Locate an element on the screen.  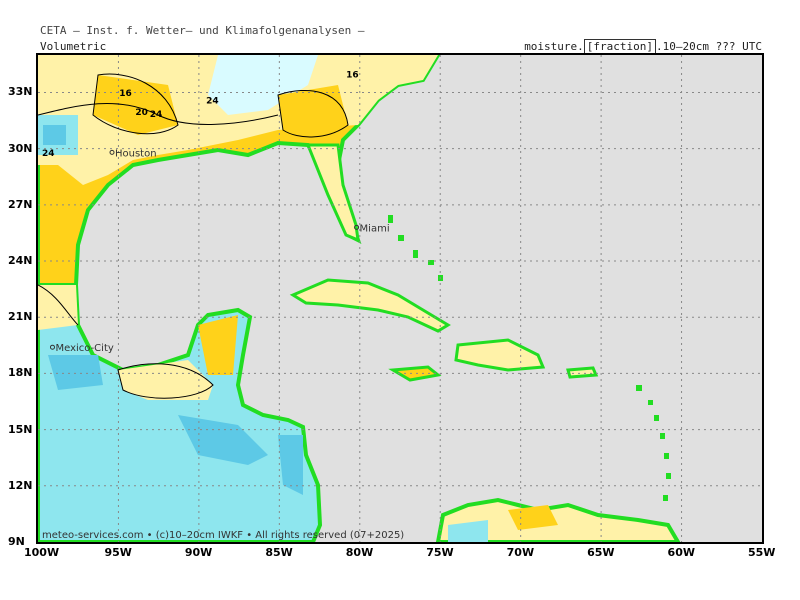
lon-tick-label: 70W is located at coordinates (520, 552).